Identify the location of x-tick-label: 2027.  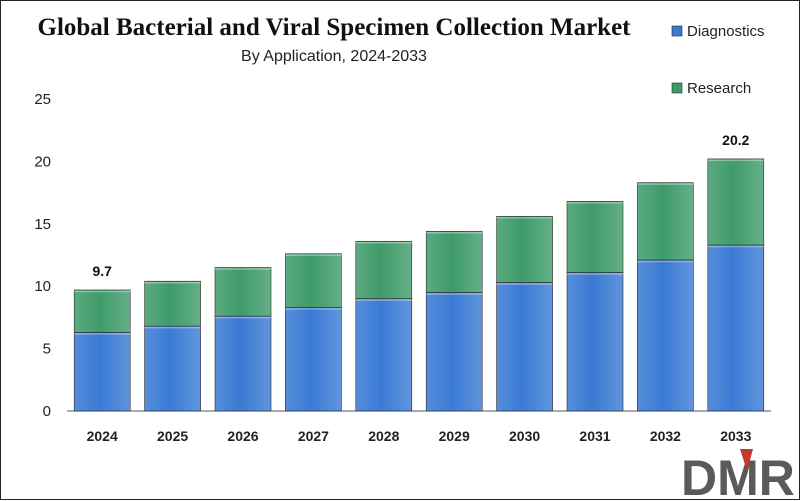
(313, 436).